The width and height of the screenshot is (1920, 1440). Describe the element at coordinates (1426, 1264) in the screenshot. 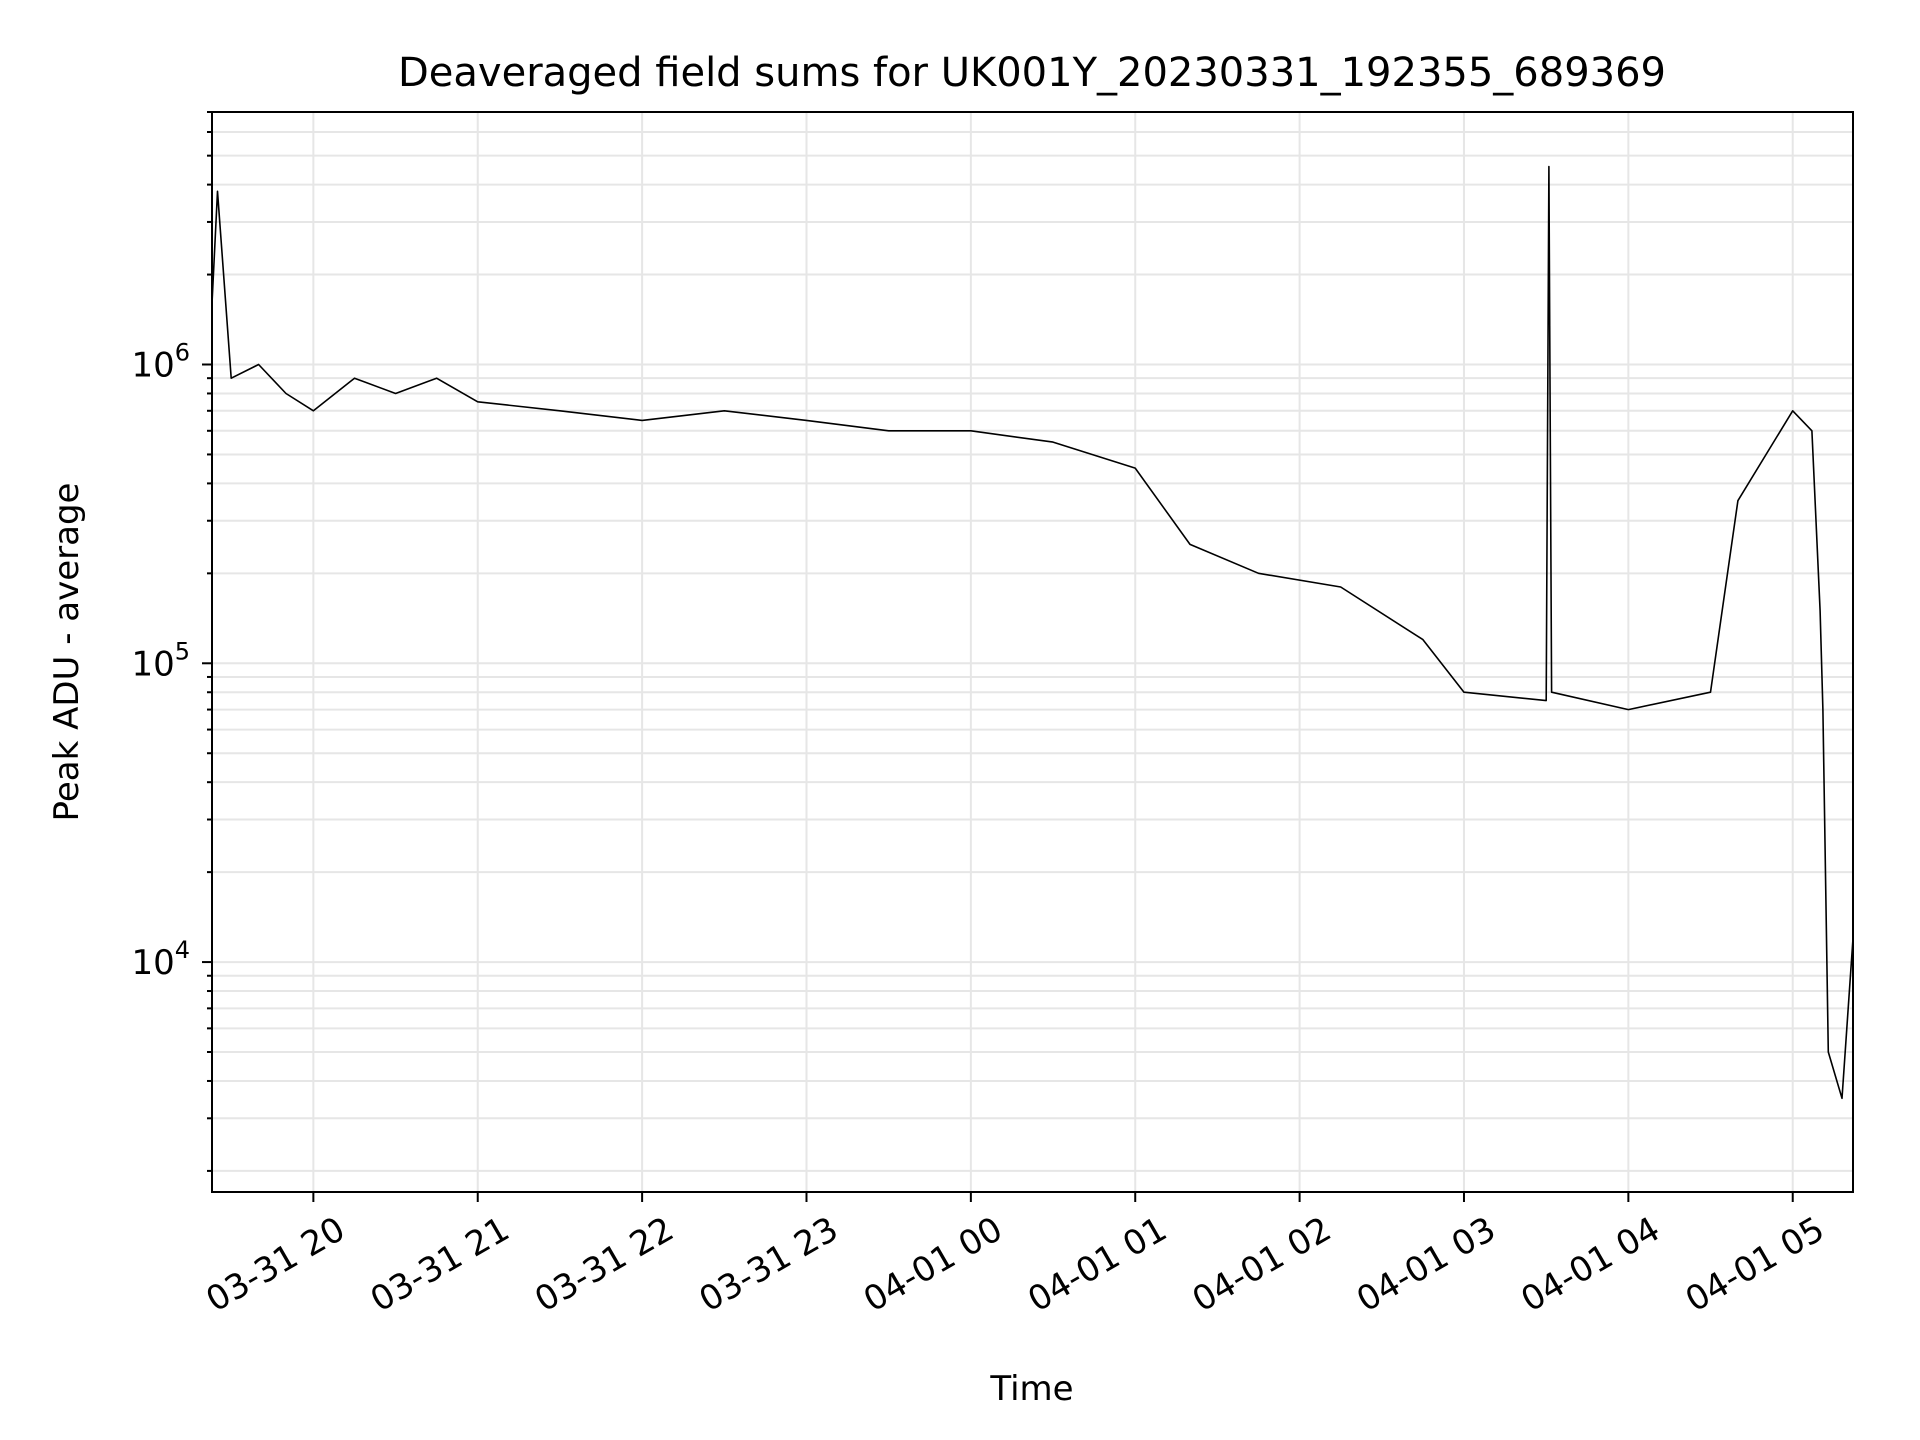

I see `x-tick-label: 04-01 03` at that location.